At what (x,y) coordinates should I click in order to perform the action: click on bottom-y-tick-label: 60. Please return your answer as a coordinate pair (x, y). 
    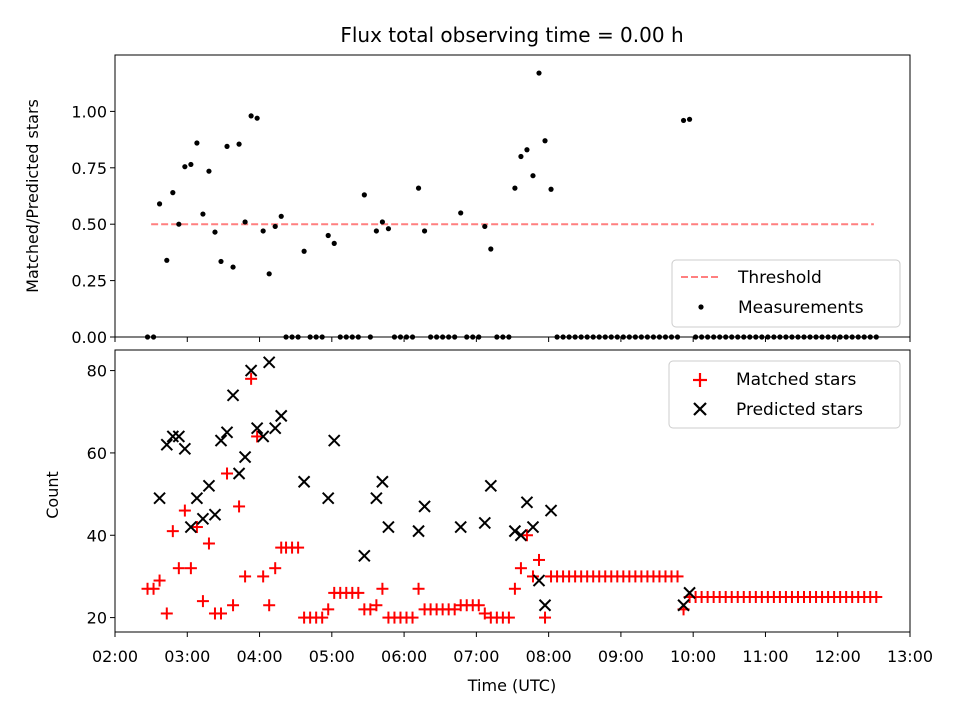
    Looking at the image, I should click on (97, 453).